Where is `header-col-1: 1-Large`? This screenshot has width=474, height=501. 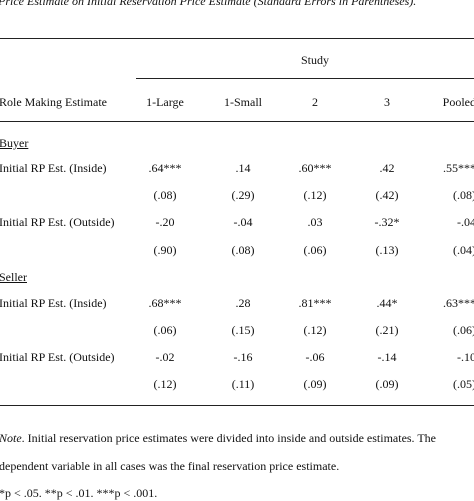
header-col-1: 1-Large is located at coordinates (165, 102).